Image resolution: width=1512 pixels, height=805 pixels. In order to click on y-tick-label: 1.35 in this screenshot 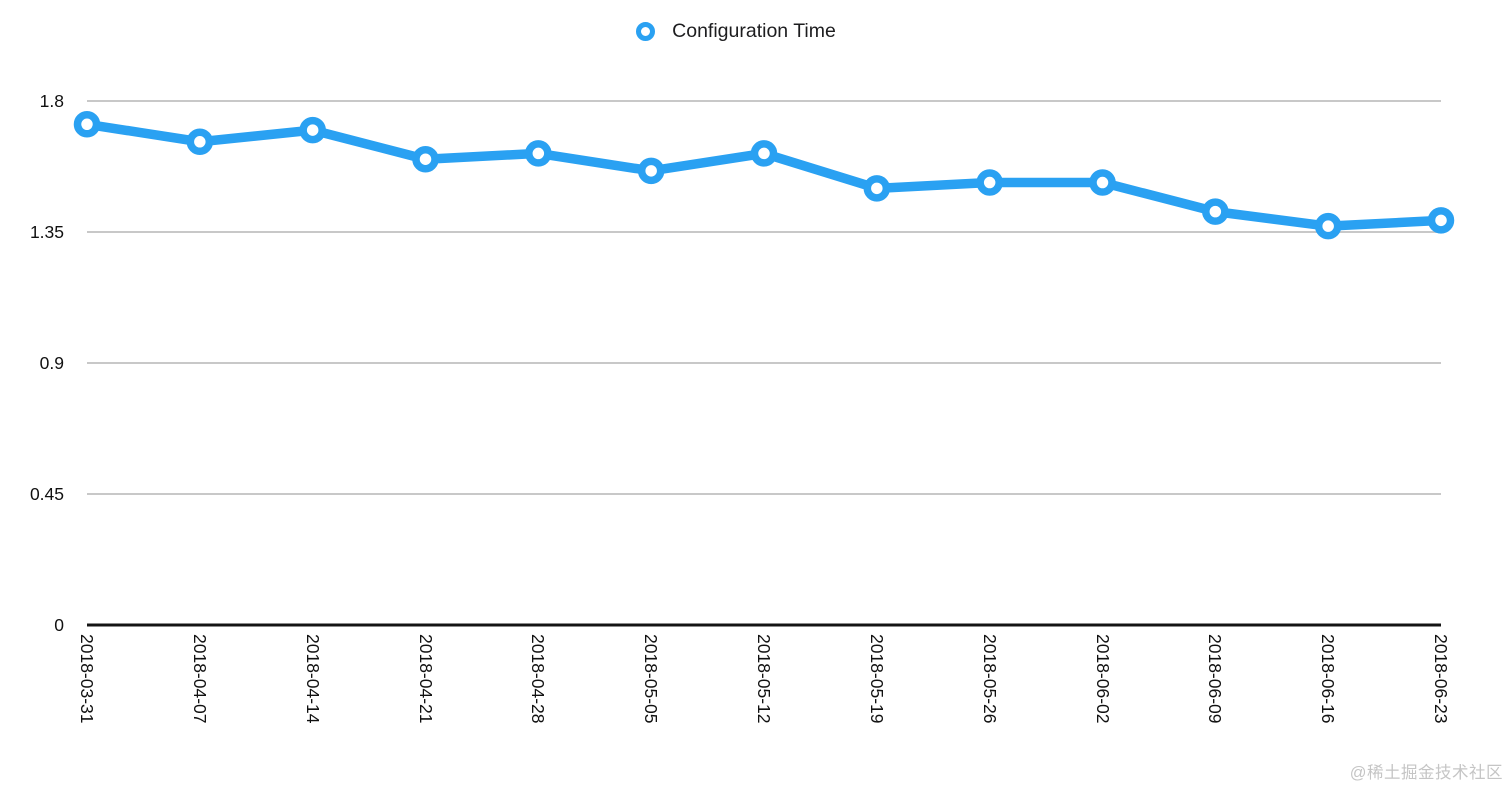, I will do `click(46, 232)`.